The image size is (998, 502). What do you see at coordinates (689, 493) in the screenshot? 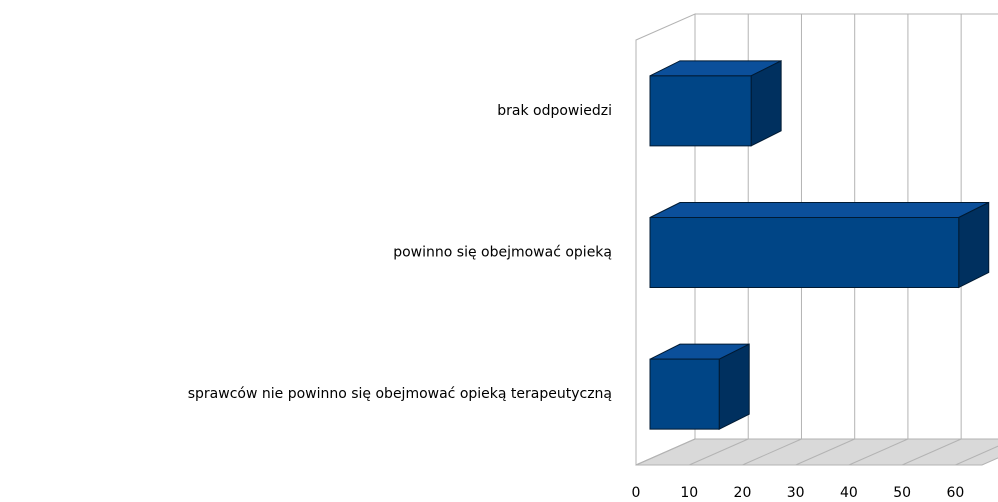
I see `x-tick-label: 10` at bounding box center [689, 493].